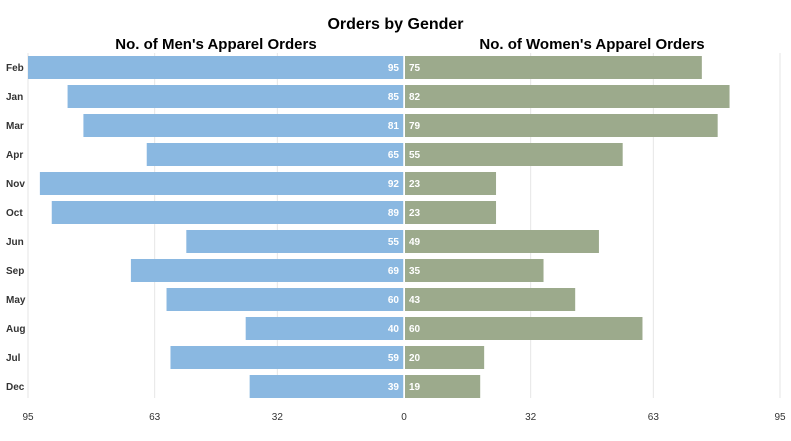 The image size is (791, 441). What do you see at coordinates (394, 329) in the screenshot?
I see `men-value-label: 40` at bounding box center [394, 329].